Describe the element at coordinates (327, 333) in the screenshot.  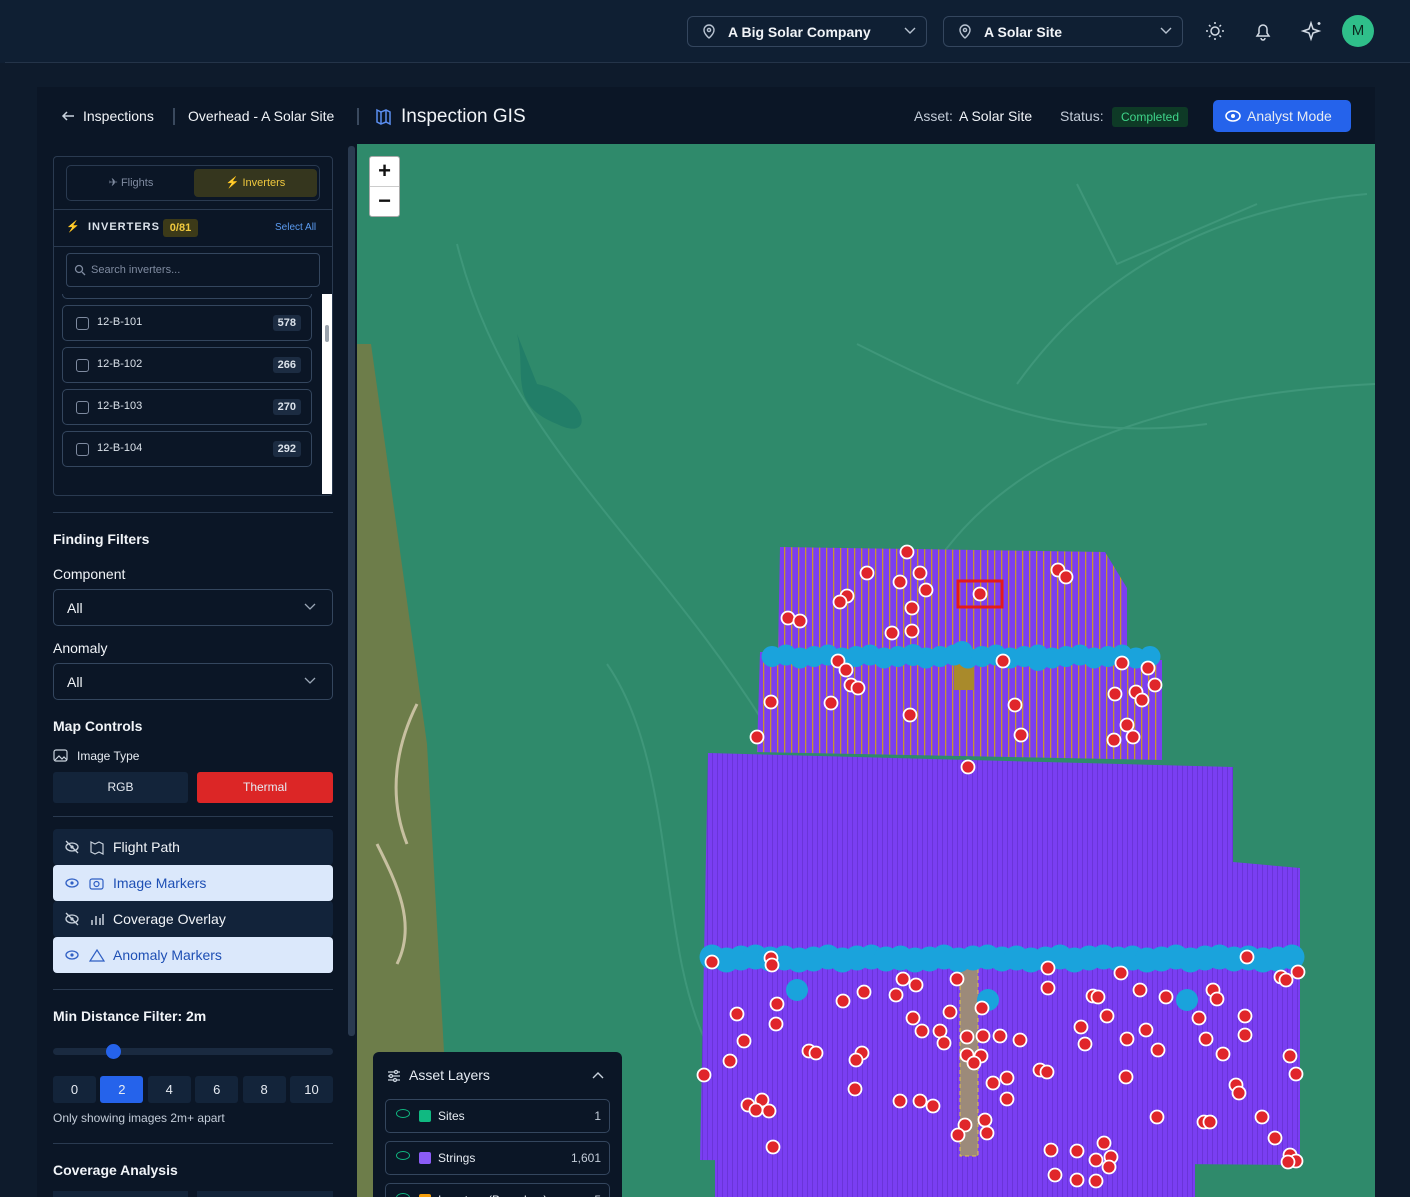
I see `scroll-thumb` at that location.